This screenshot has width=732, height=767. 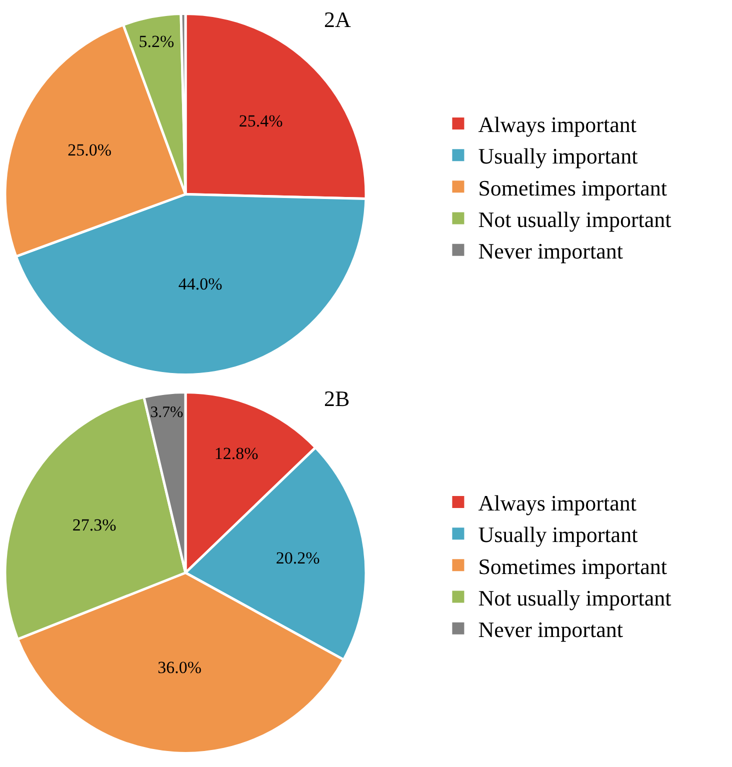 What do you see at coordinates (156, 42) in the screenshot?
I see `data-label: 5.2%` at bounding box center [156, 42].